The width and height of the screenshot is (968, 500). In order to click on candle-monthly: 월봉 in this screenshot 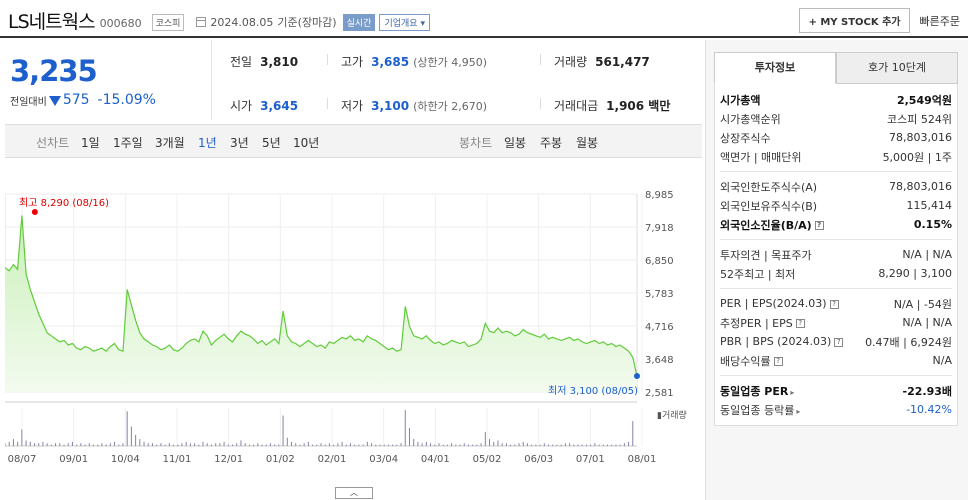, I will do `click(587, 143)`.